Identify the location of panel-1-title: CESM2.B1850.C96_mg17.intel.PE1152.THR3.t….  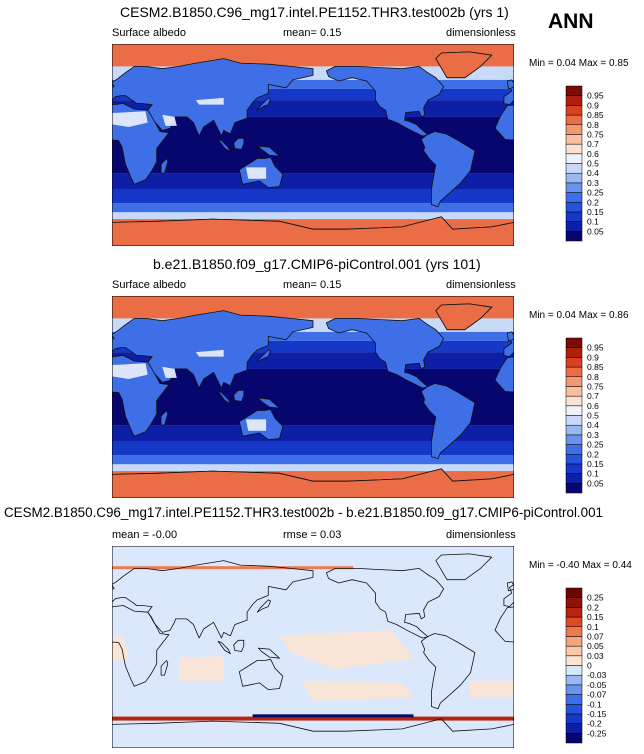
(314, 12).